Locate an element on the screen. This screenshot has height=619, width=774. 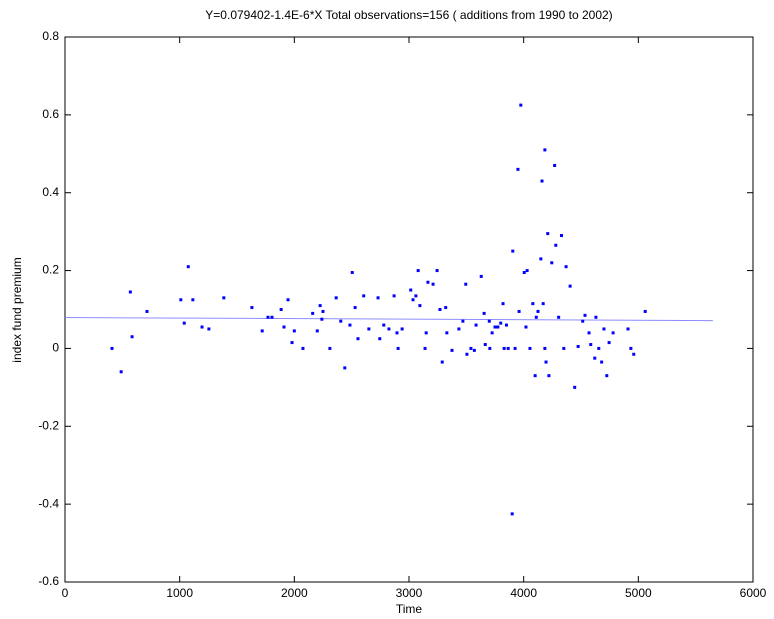
x-axis-label: Time is located at coordinates (409, 609).